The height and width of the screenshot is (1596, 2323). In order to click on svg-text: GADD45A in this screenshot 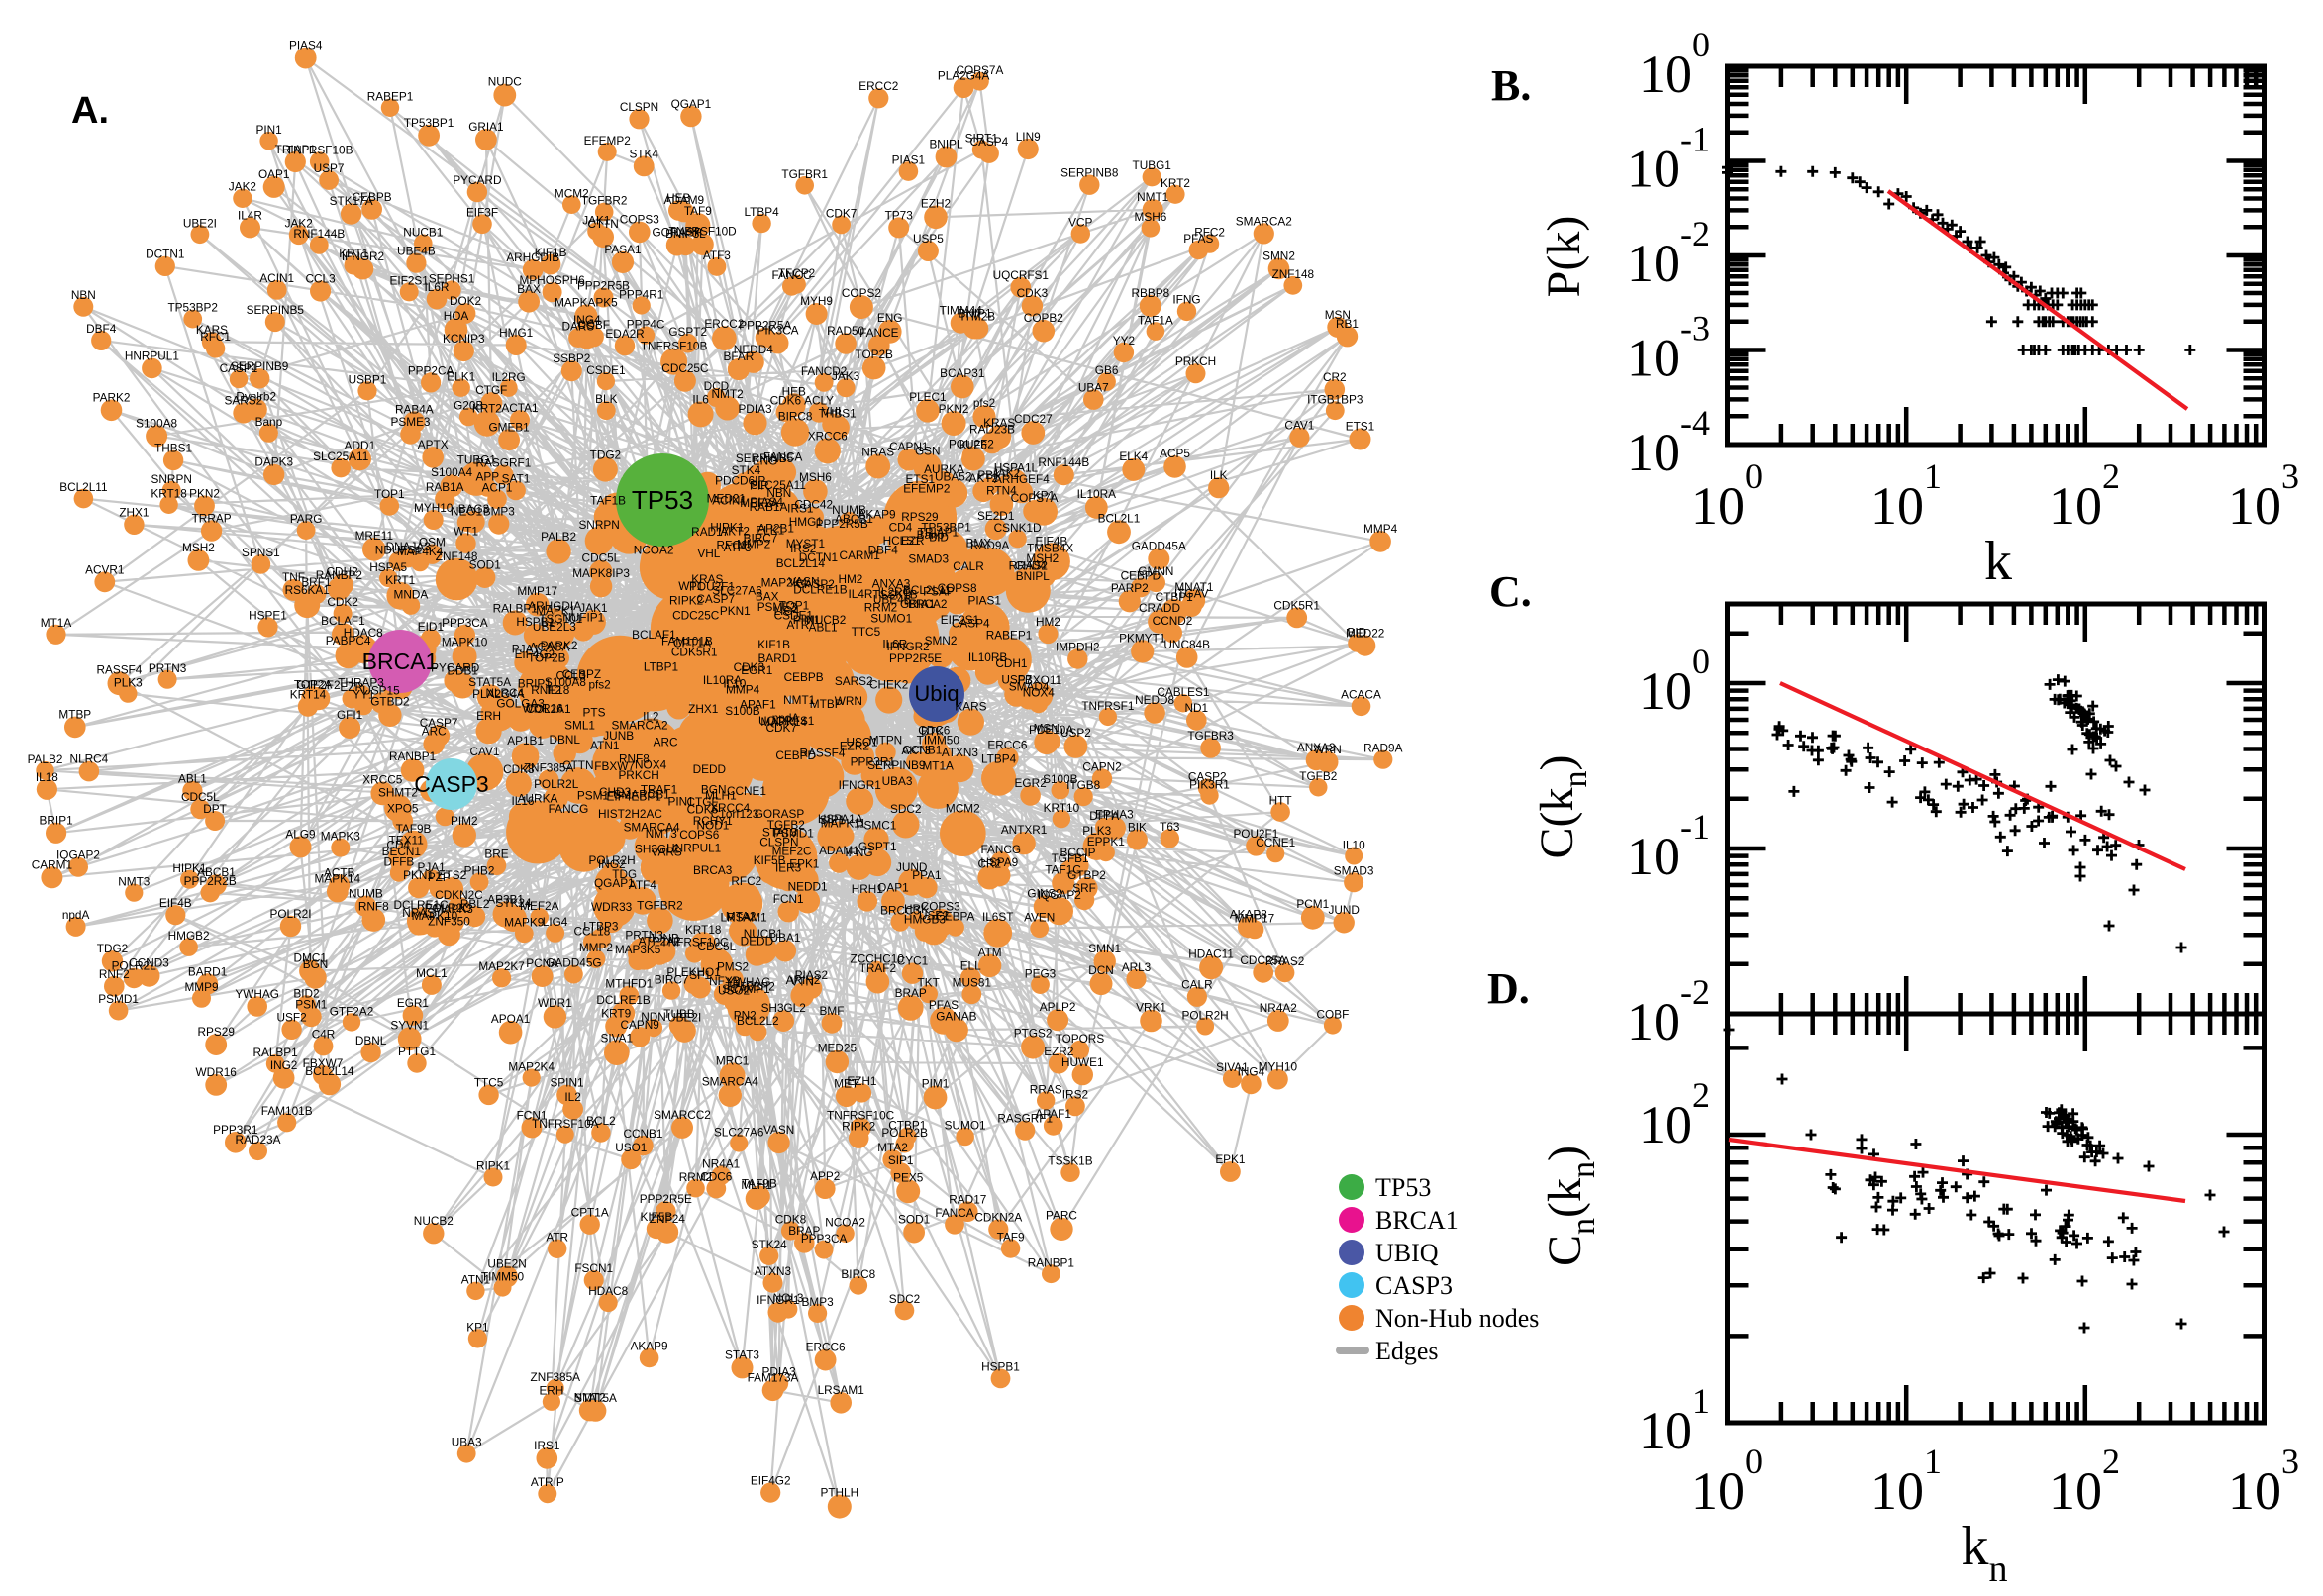, I will do `click(1159, 546)`.